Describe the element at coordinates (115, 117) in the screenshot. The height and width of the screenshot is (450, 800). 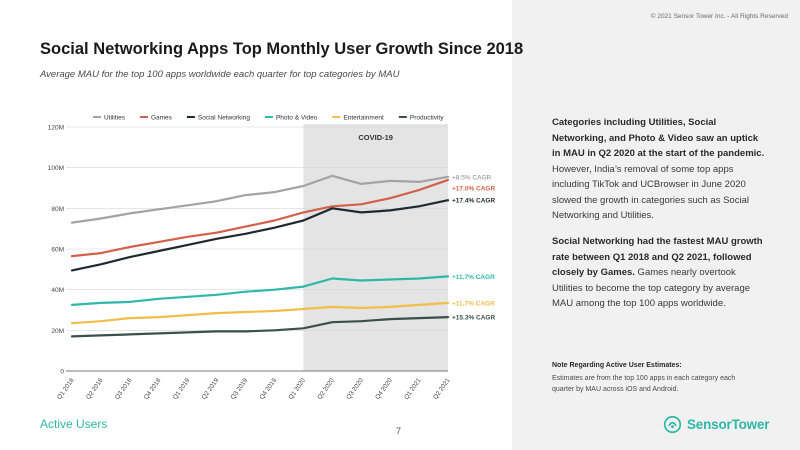
I see `legend-label: Utilities` at that location.